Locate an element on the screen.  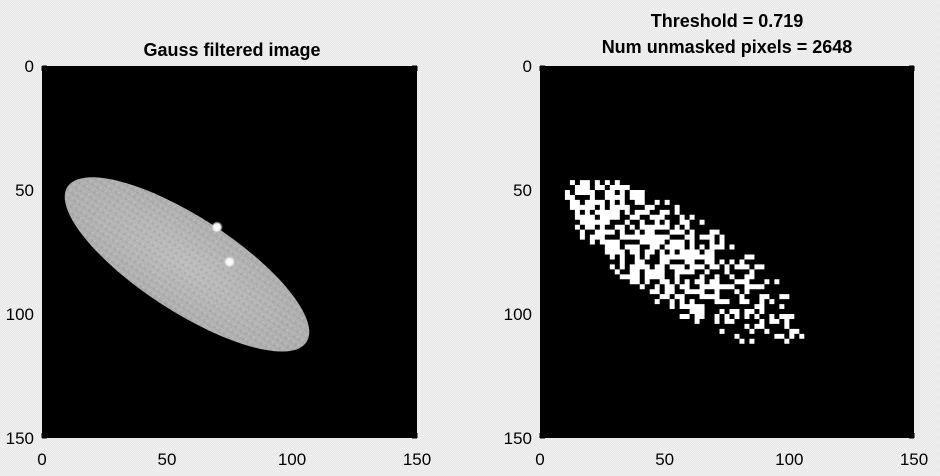
unmasked-pixels is located at coordinates (684, 262).